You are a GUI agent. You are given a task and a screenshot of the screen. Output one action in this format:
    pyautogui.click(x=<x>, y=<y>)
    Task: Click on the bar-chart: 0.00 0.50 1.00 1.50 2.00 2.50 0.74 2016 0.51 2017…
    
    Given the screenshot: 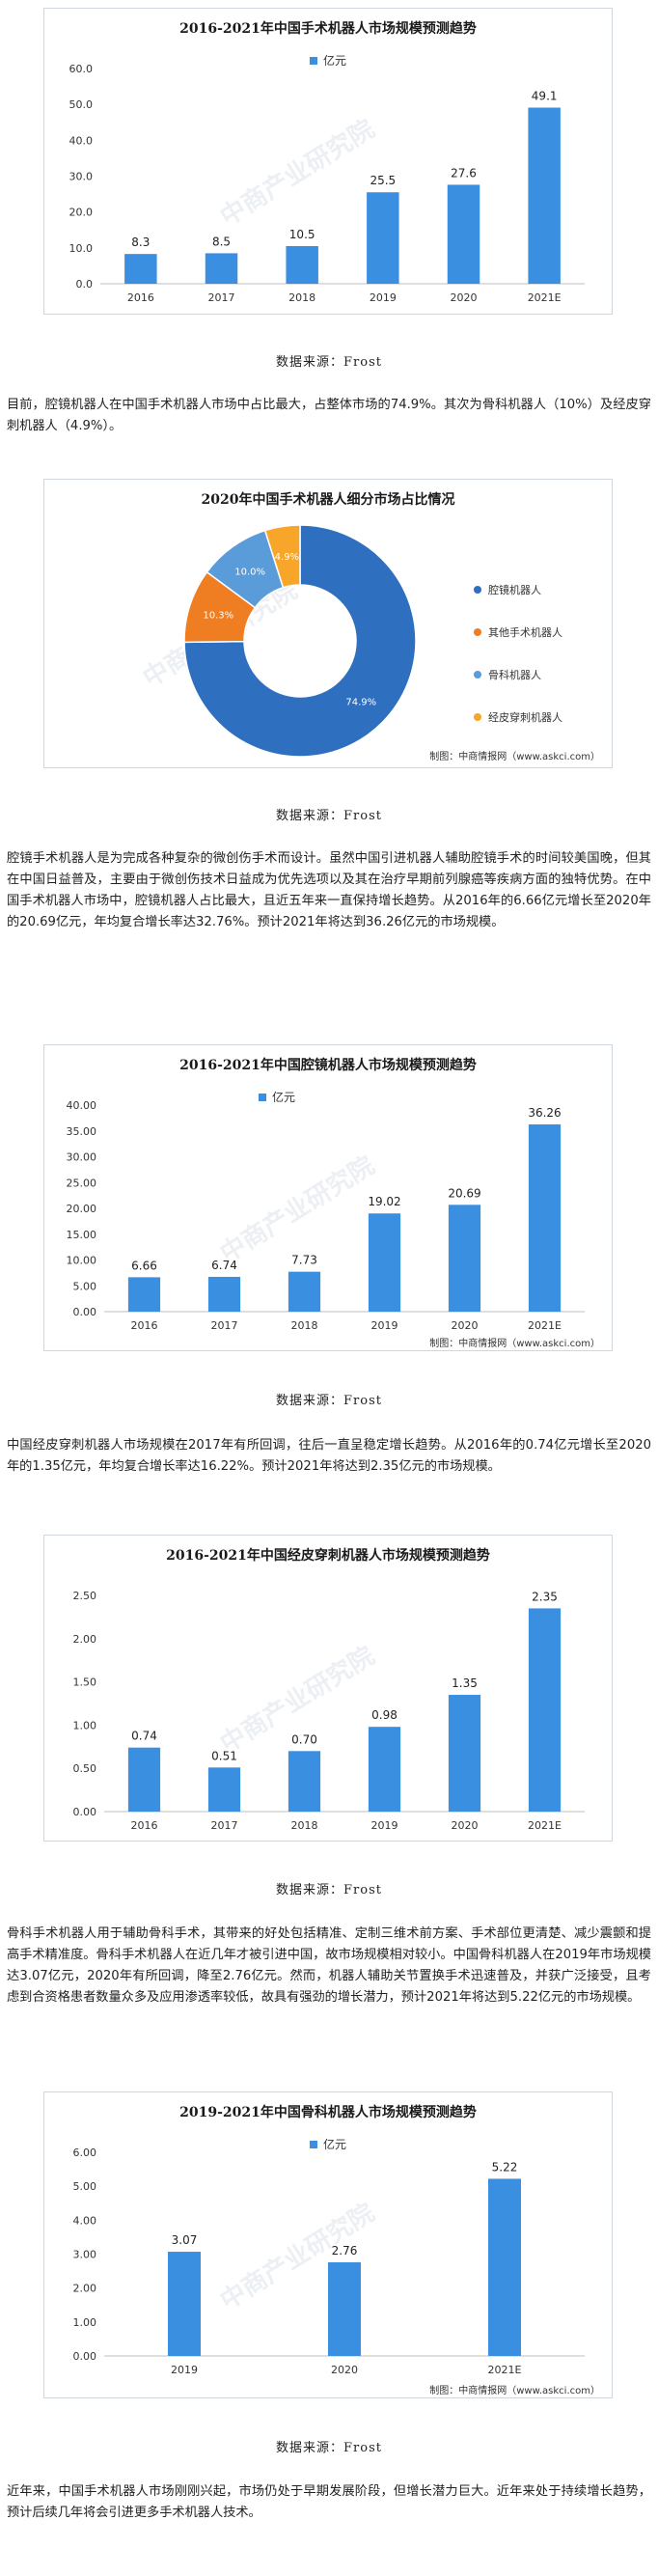 What is the action you would take?
    pyautogui.click(x=329, y=1711)
    